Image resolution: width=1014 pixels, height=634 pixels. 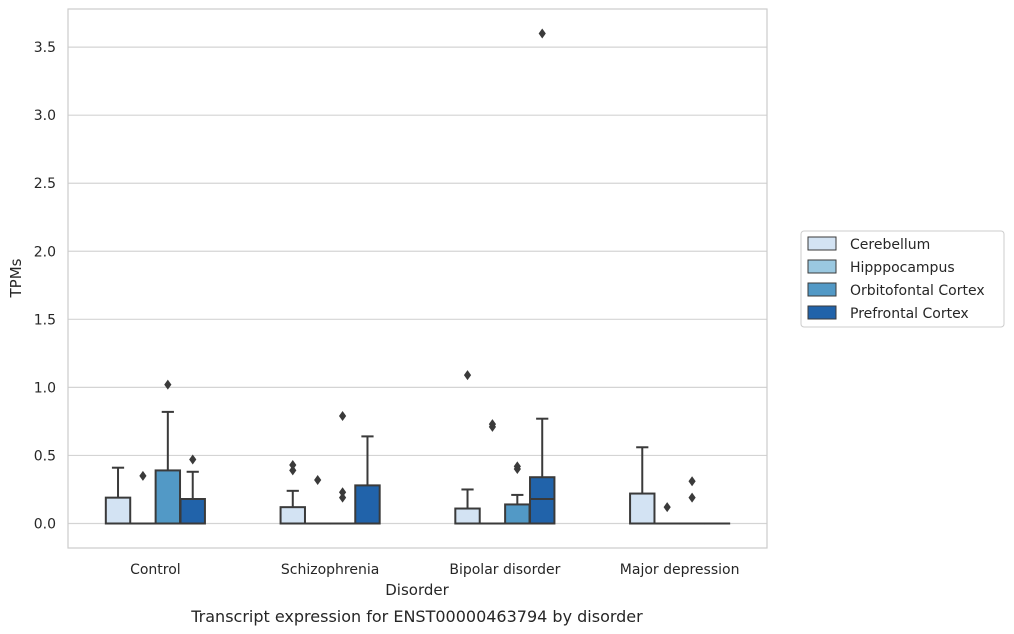 I want to click on y-tick-label: 3.5, so click(x=45, y=48).